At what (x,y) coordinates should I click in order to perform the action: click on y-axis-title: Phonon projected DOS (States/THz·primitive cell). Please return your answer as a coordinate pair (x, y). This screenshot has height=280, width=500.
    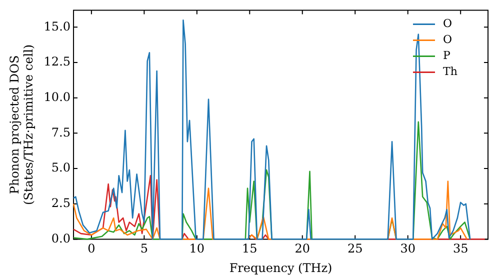
    Looking at the image, I should click on (21, 125).